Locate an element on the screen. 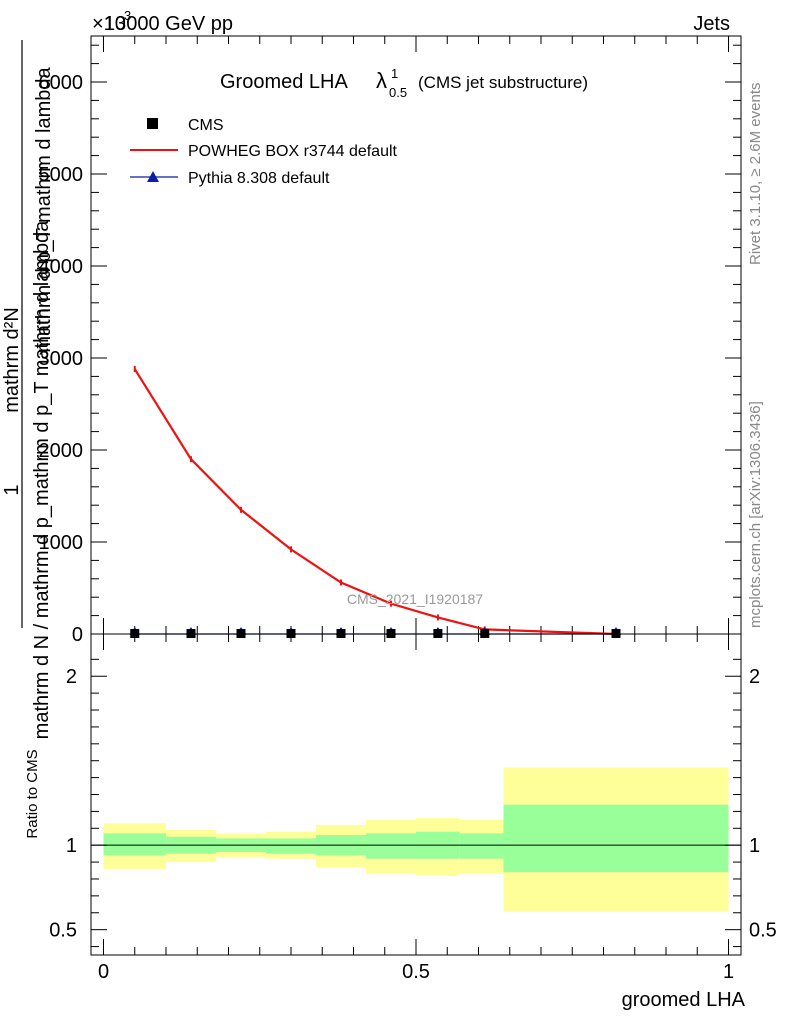 The width and height of the screenshot is (786, 1024). main-y-tick-label: 2000 is located at coordinates (61, 451).